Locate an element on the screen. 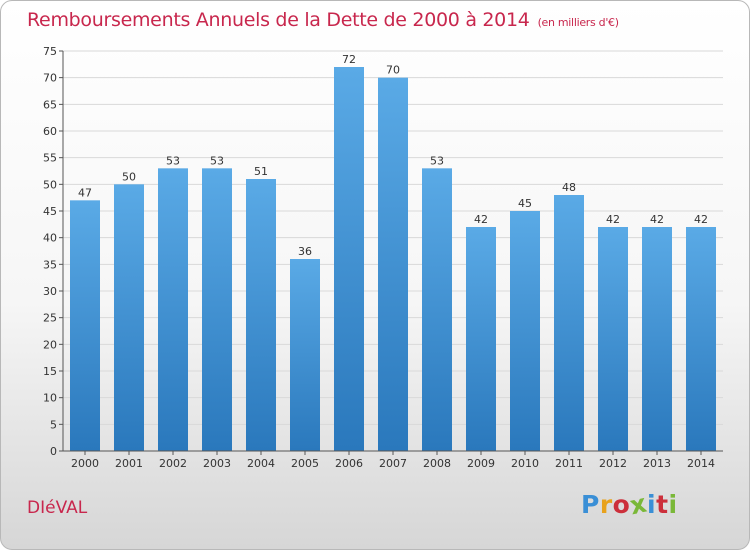 The width and height of the screenshot is (750, 550). data-label: 50 is located at coordinates (129, 176).